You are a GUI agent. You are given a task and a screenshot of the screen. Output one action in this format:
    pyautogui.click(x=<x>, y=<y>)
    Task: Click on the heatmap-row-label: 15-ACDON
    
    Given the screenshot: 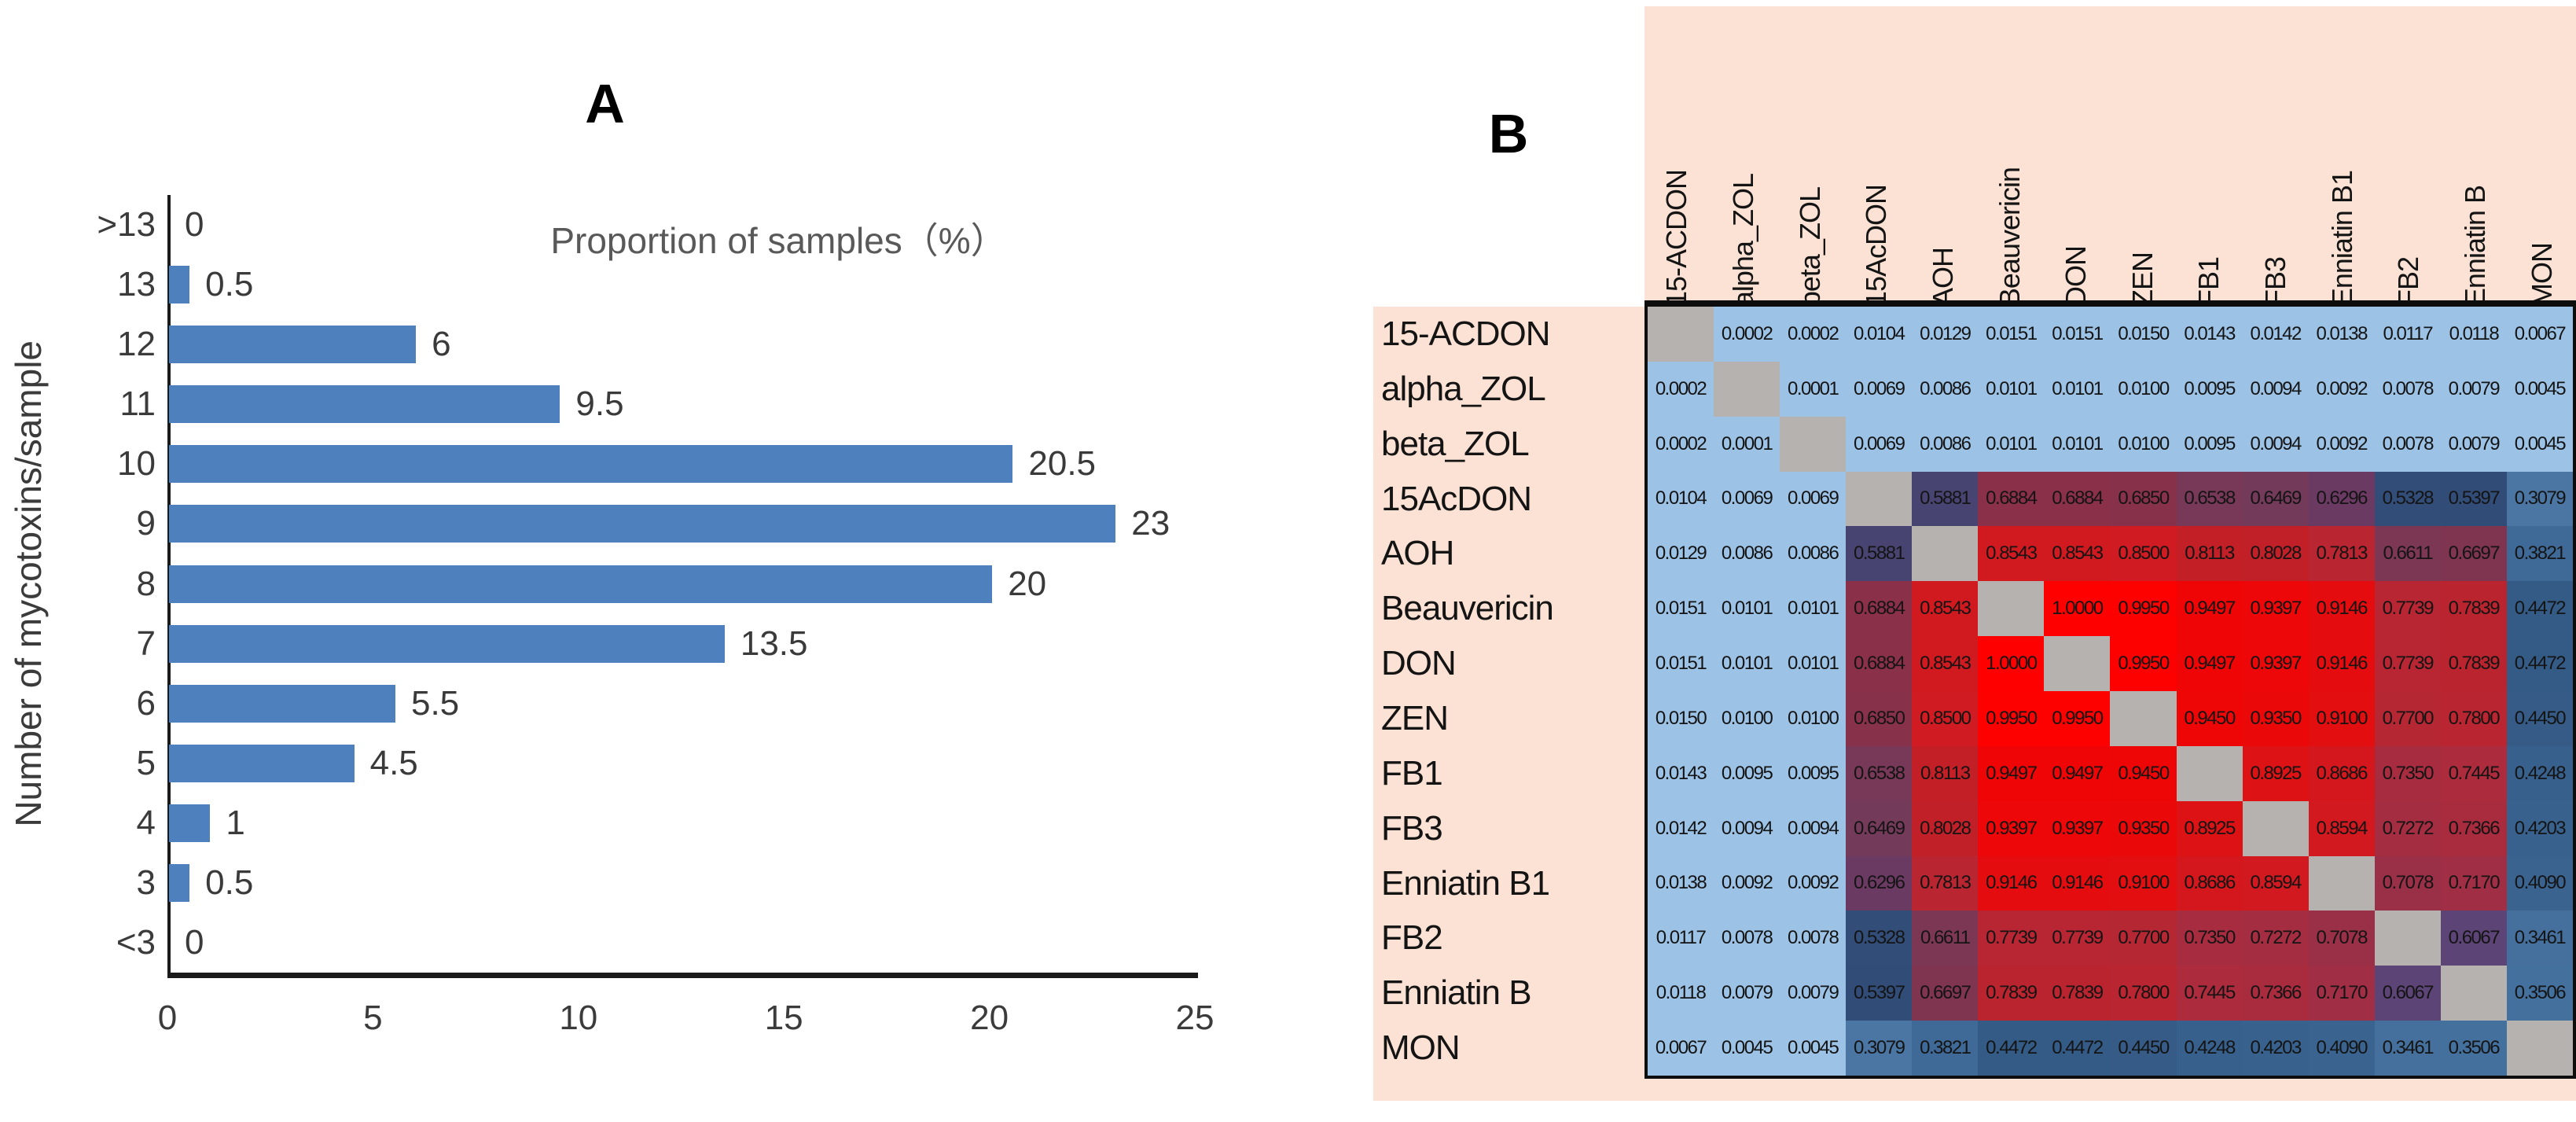 What is the action you would take?
    pyautogui.click(x=1466, y=333)
    